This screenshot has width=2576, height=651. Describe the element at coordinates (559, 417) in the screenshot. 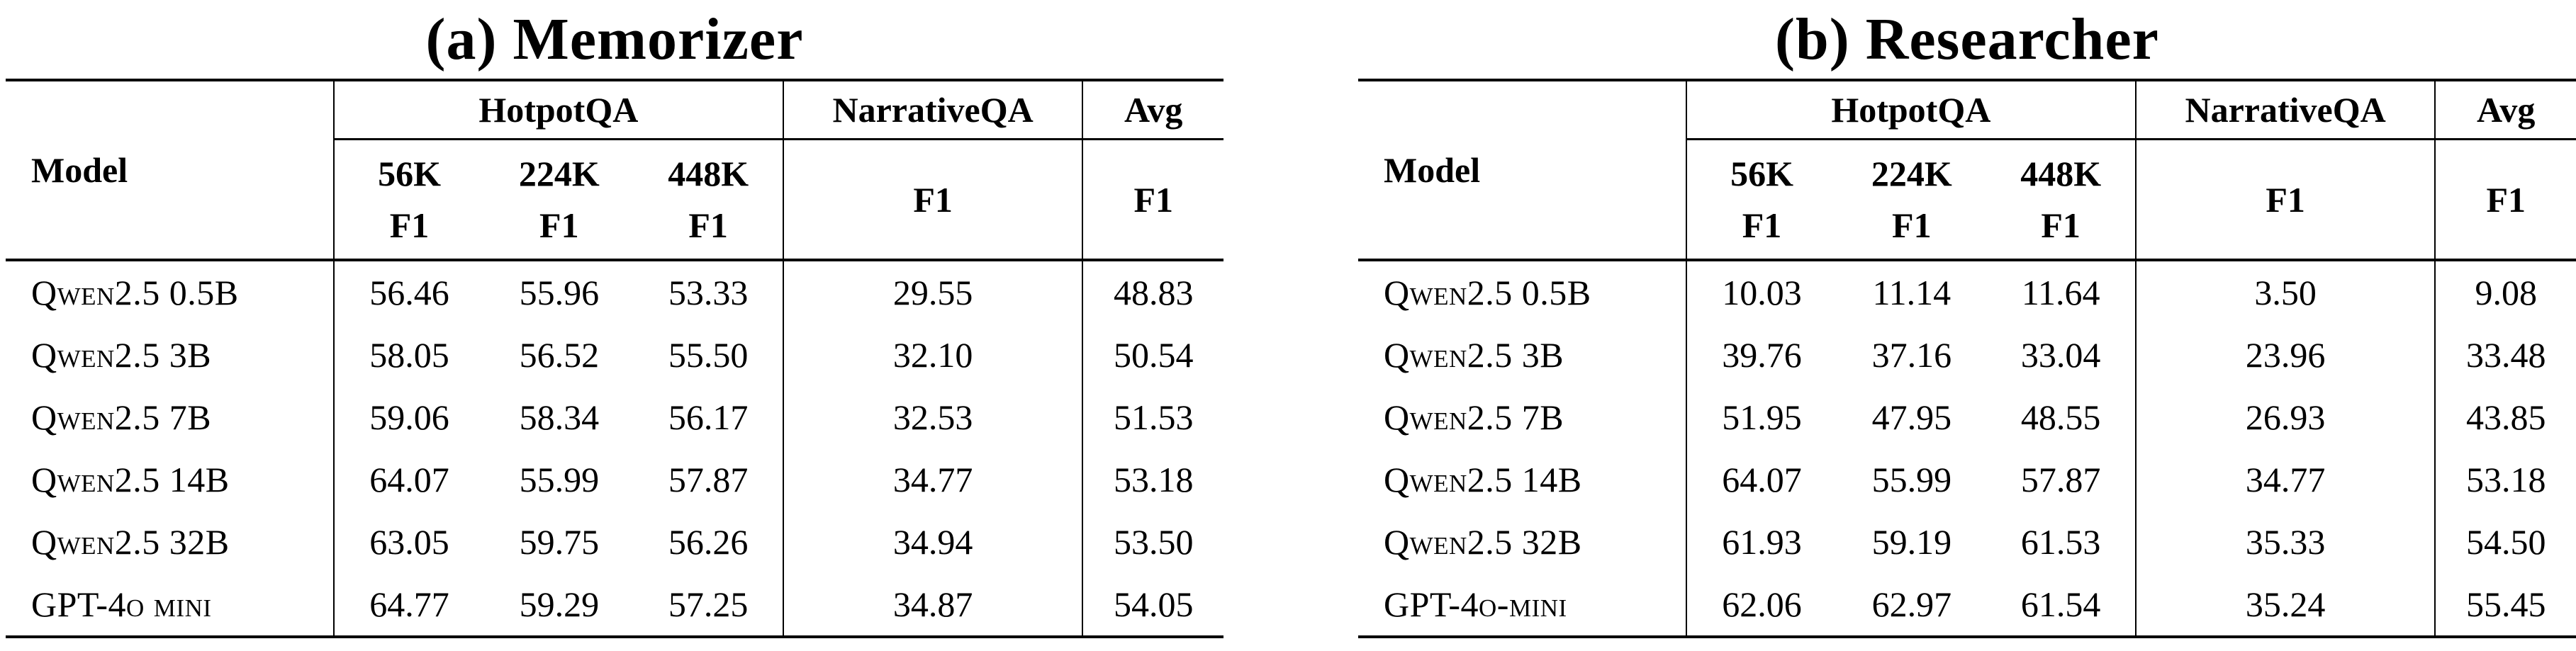

I see `hotpot-224k-value: 58.34` at that location.